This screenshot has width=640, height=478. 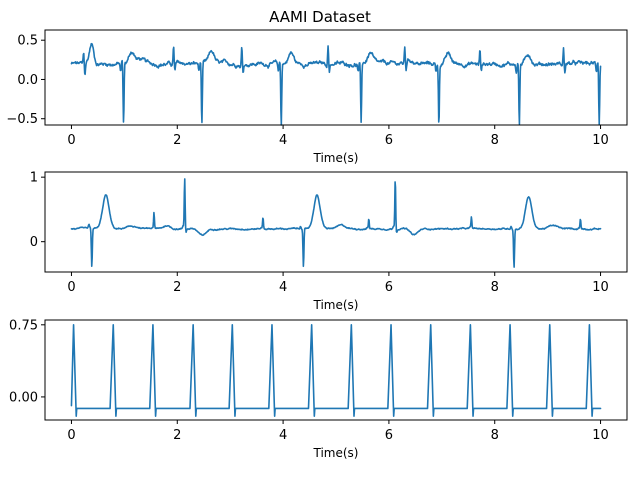 I want to click on panel-3-x-tick-label: 0, so click(x=71, y=435).